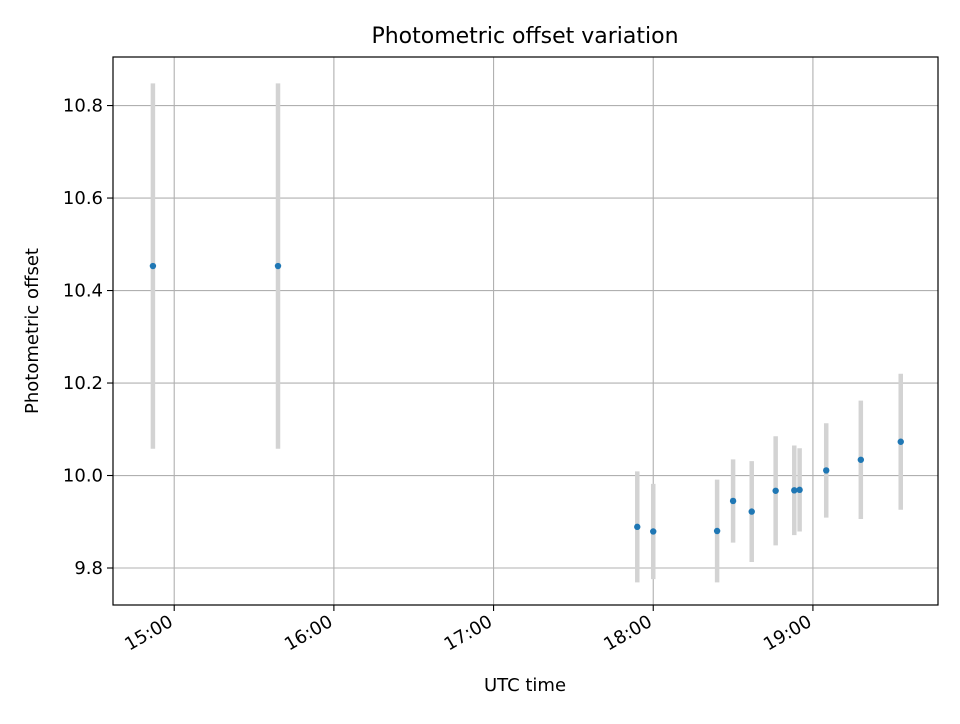 The image size is (960, 724). Describe the element at coordinates (32, 331) in the screenshot. I see `y-axis-label: Photometric offset` at that location.